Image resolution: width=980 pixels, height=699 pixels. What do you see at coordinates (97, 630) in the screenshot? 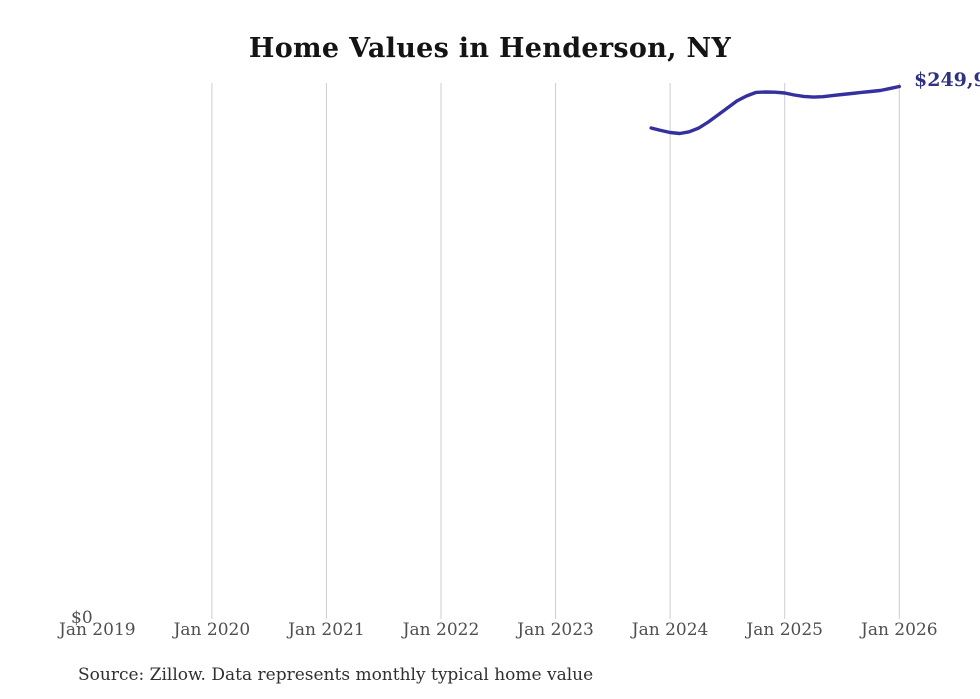
I see `x-tick-label: Jan 2019` at bounding box center [97, 630].